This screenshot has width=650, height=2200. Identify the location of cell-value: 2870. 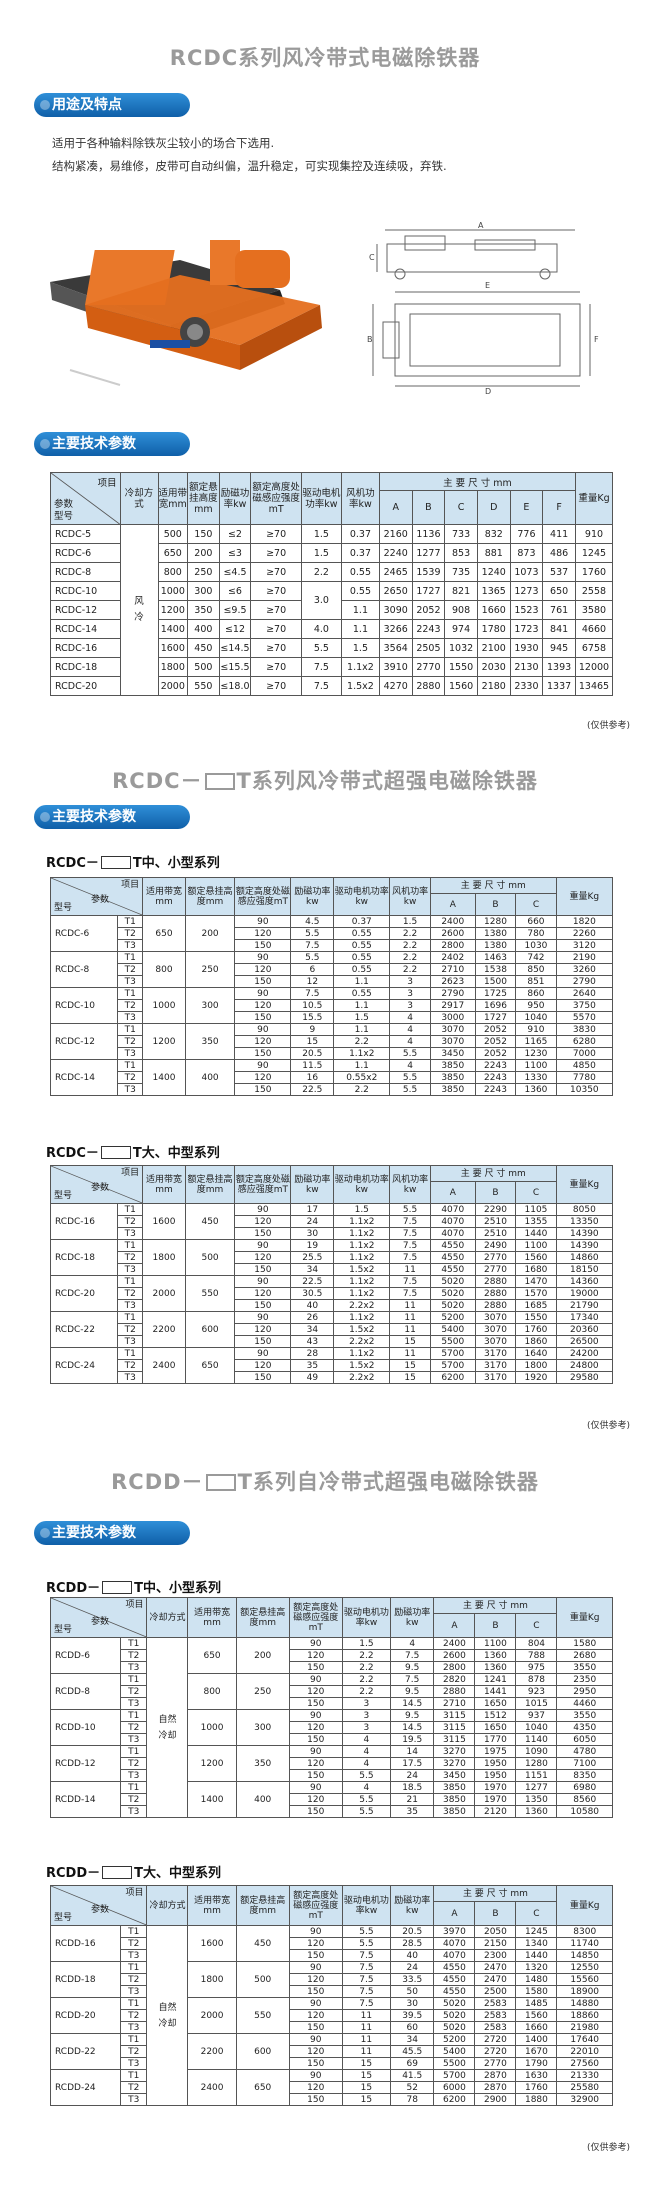
(495, 2087).